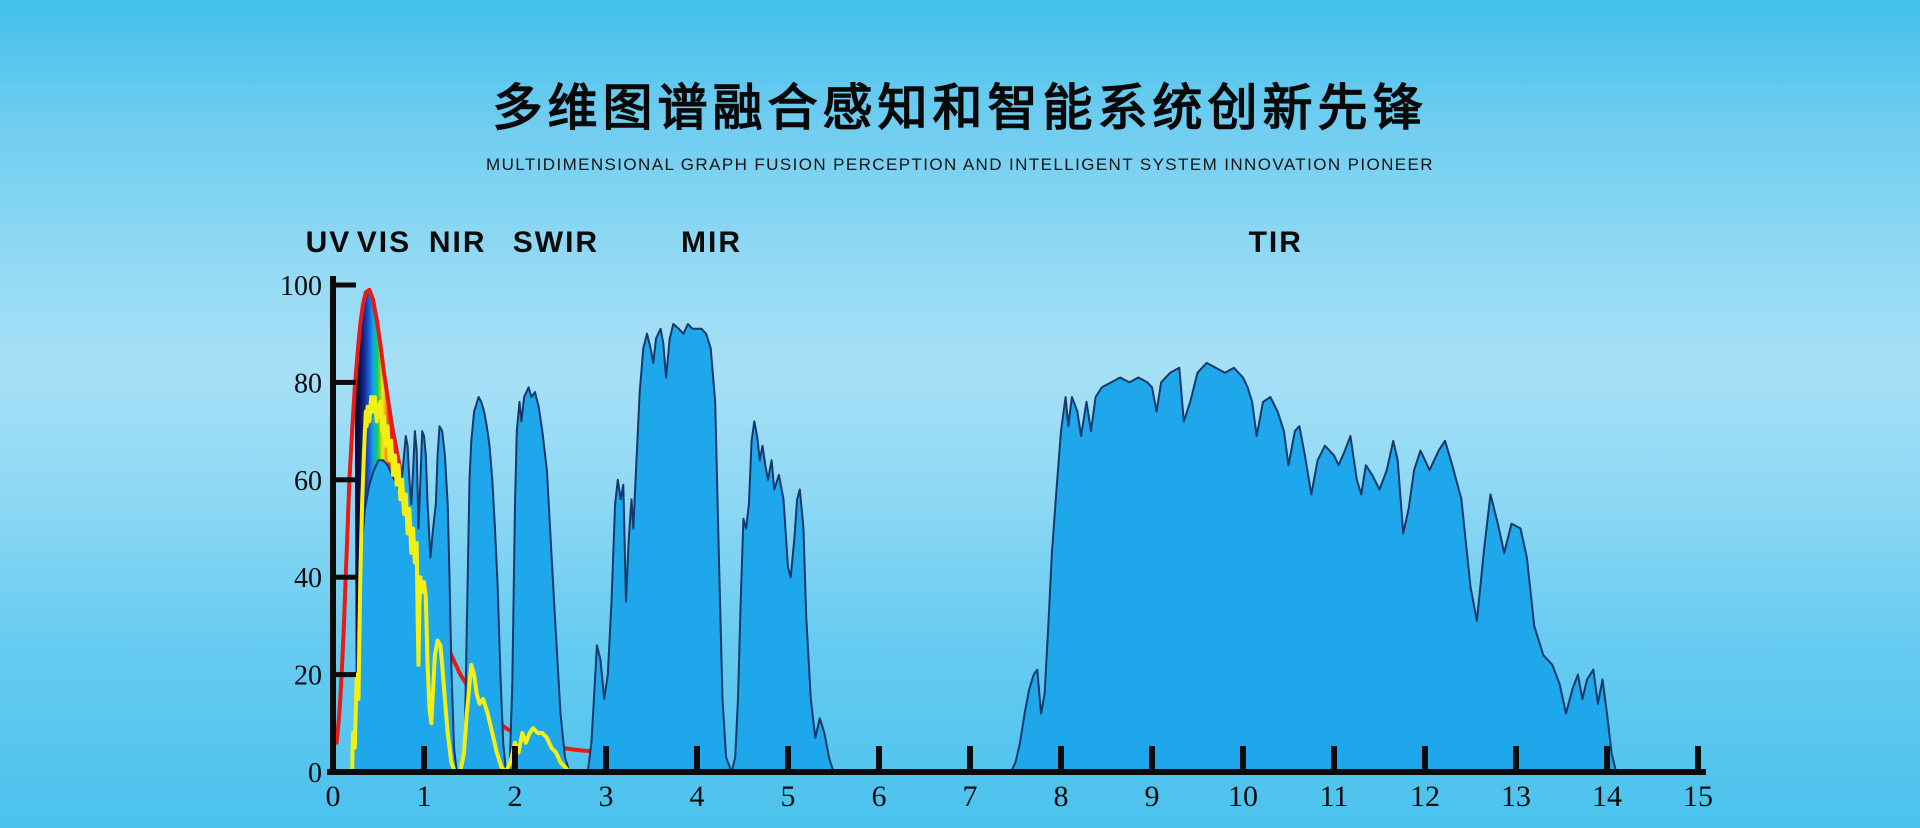 This screenshot has width=1920, height=828. I want to click on x-tick-label: 10, so click(1243, 796).